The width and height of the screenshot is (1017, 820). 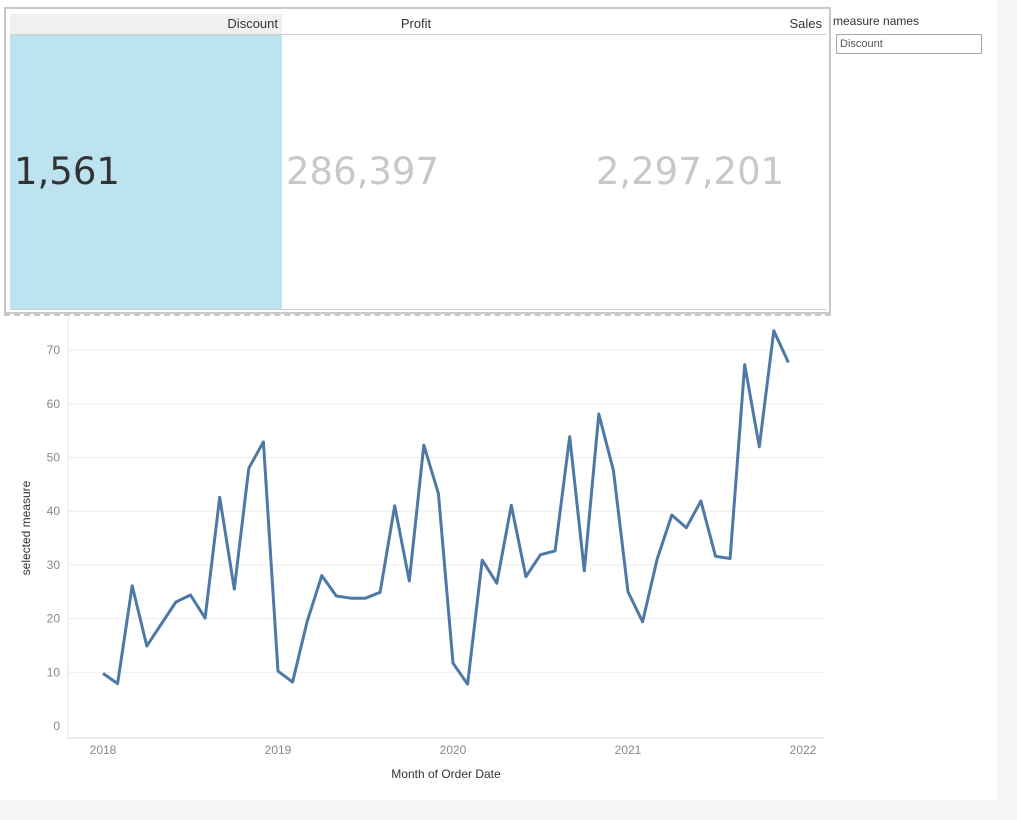 I want to click on x-axis-title: Month of Order Date, so click(x=446, y=774).